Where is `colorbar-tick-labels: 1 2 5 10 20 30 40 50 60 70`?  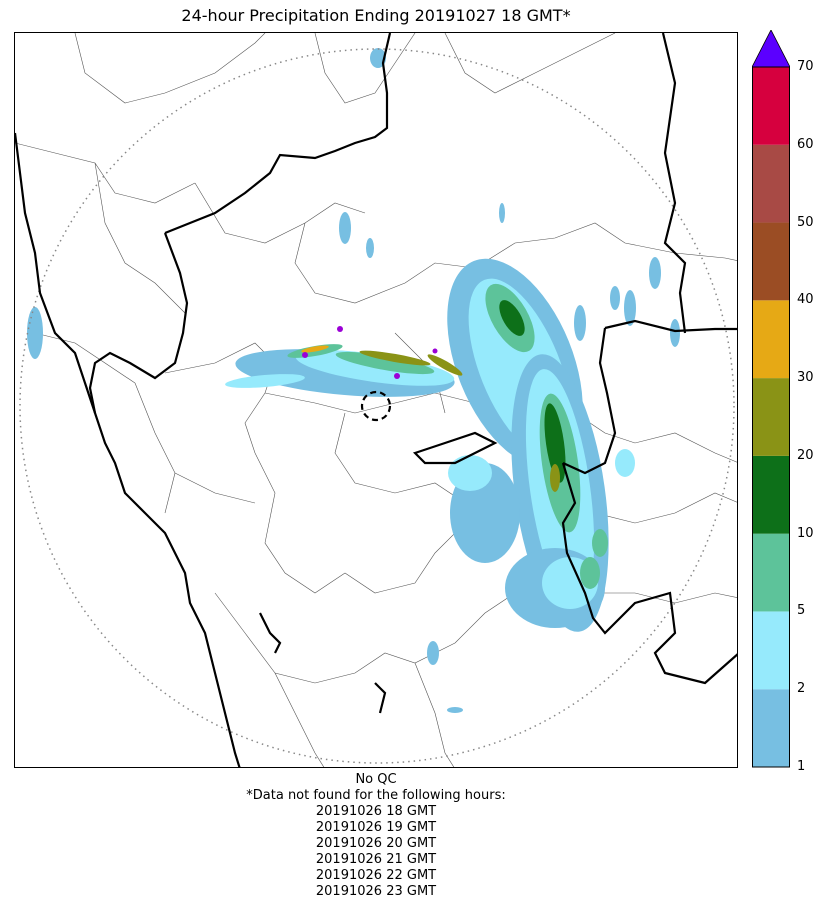 colorbar-tick-labels: 1 2 5 10 20 30 40 50 60 70 is located at coordinates (811, 400).